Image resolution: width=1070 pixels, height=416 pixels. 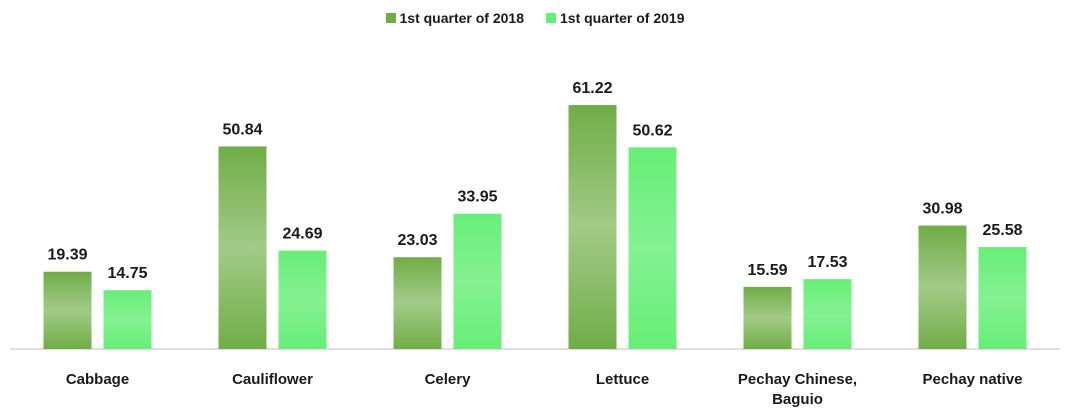 I want to click on x-tick-label: Celery, so click(x=447, y=379).